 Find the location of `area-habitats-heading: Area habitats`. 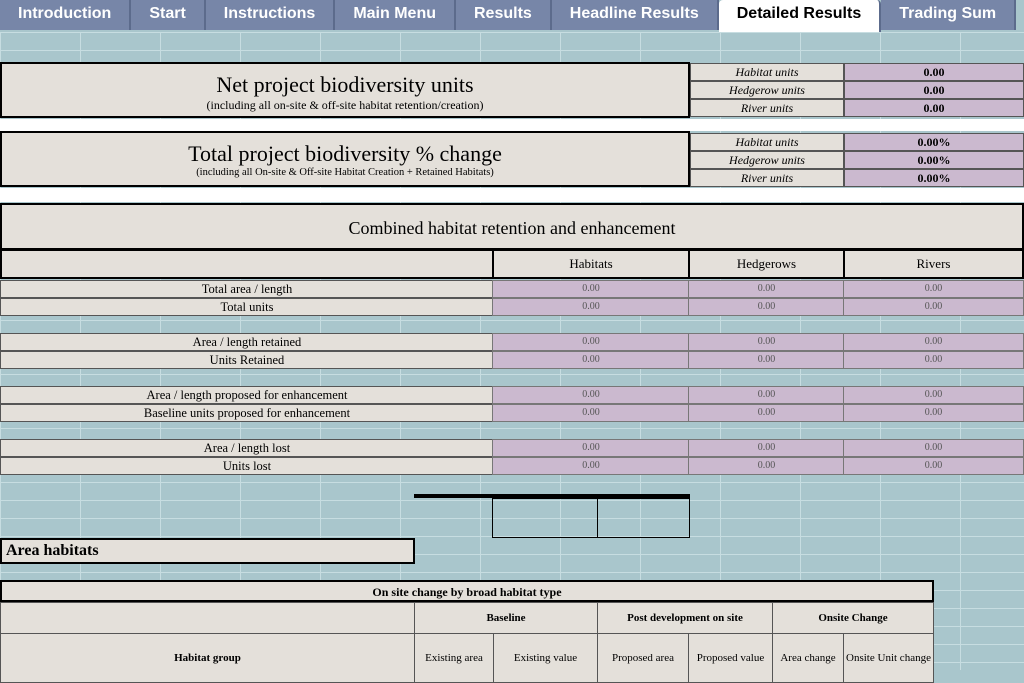

area-habitats-heading: Area habitats is located at coordinates (207, 551).